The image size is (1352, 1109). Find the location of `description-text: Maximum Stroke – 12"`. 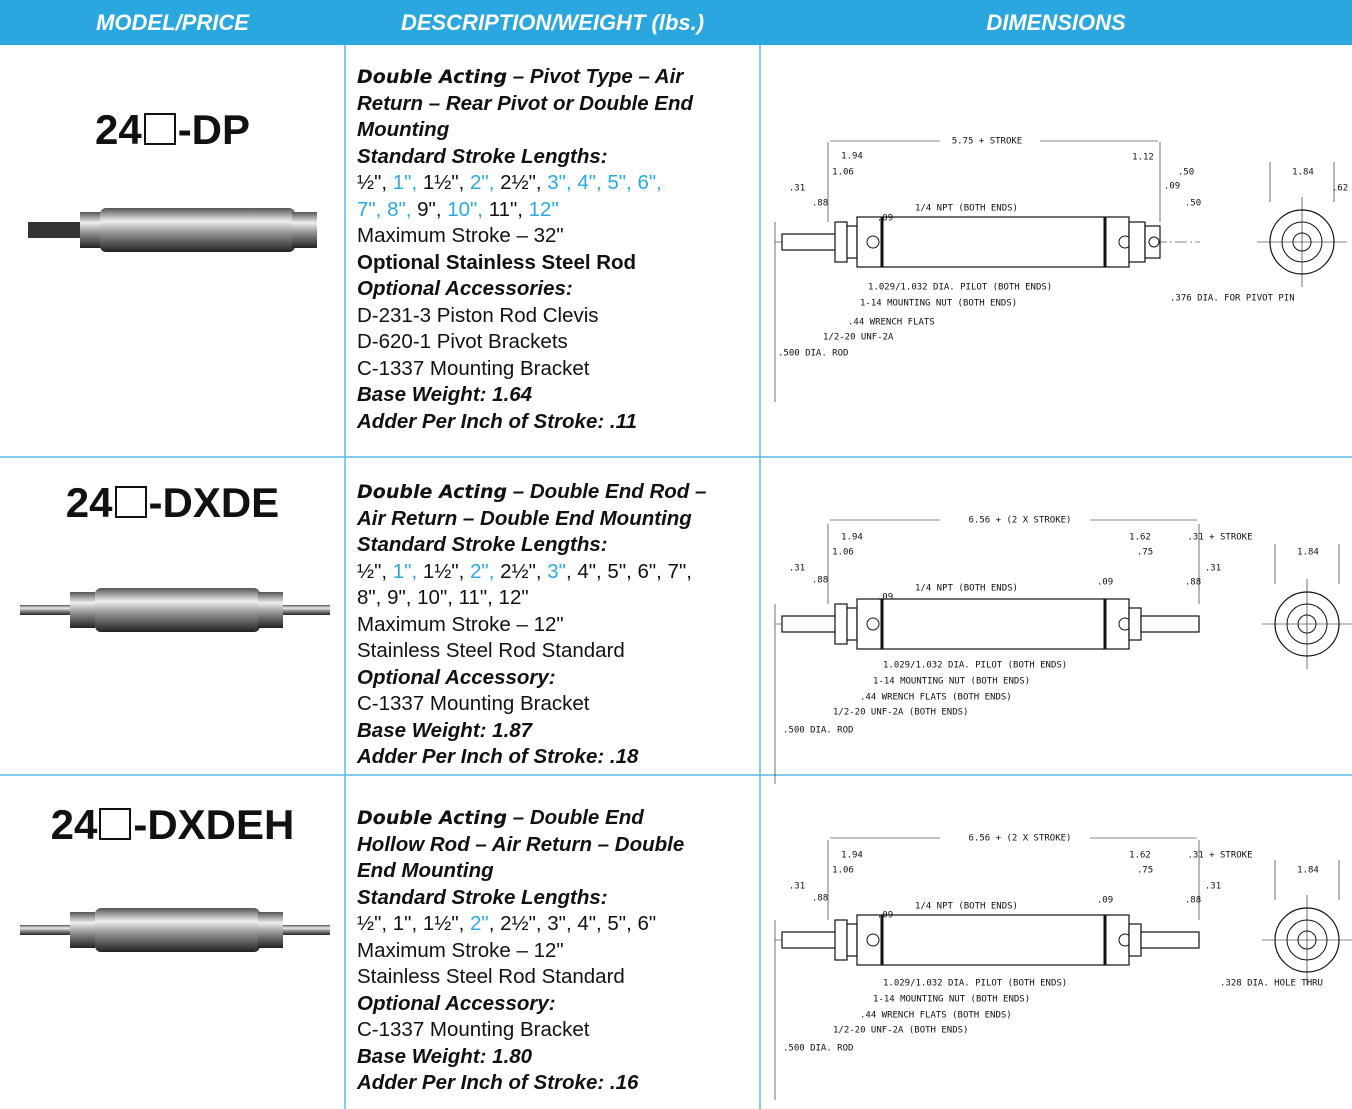

description-text: Maximum Stroke – 12" is located at coordinates (460, 624).